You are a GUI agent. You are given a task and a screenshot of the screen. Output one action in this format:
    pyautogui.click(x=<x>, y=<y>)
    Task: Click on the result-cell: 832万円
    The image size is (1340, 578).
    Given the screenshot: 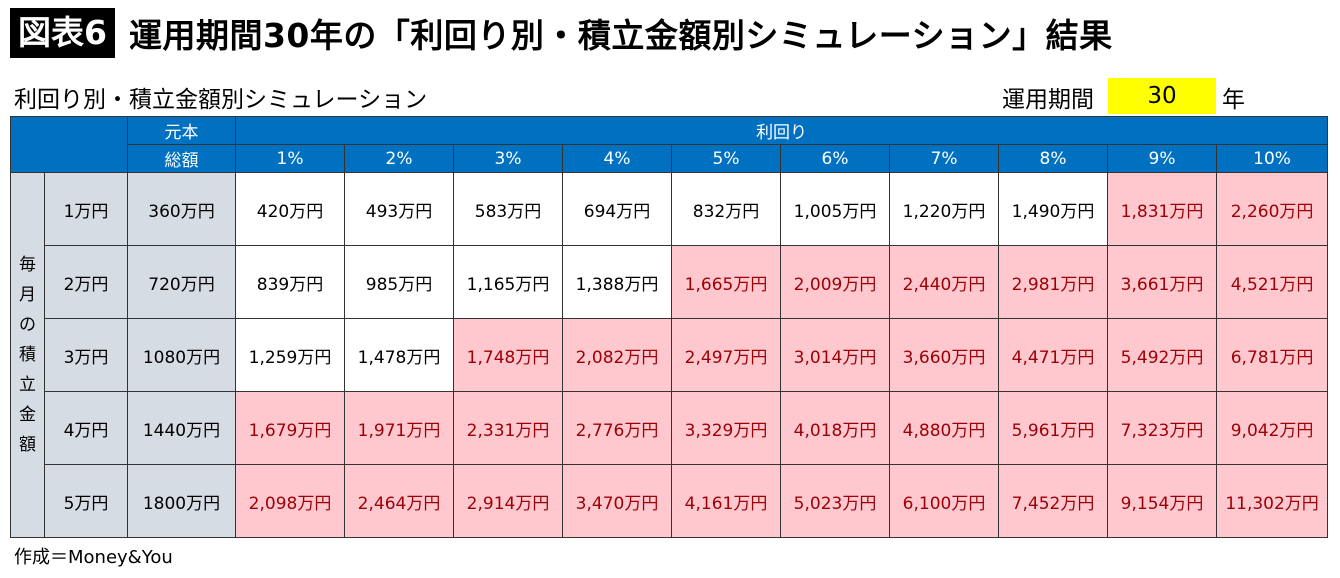 What is the action you would take?
    pyautogui.click(x=726, y=209)
    